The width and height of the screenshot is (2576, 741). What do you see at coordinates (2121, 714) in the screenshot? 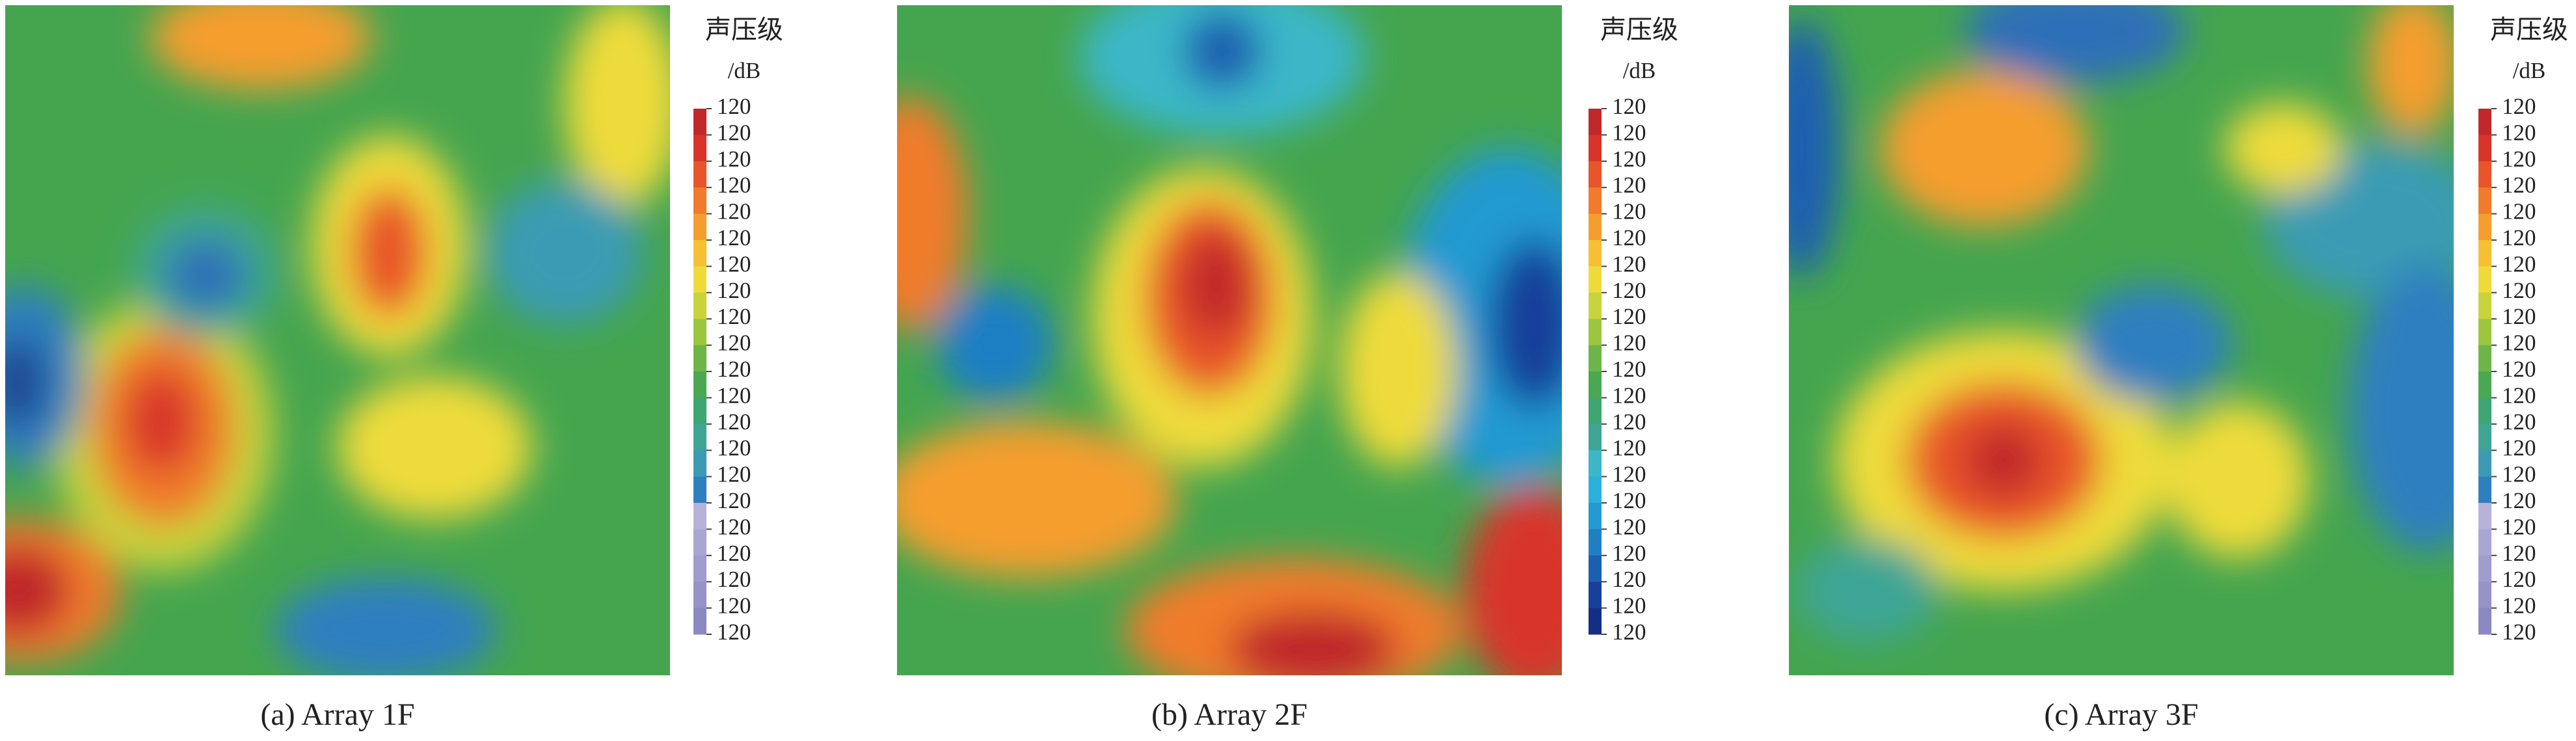
I see `caption: (c) Array 3F` at bounding box center [2121, 714].